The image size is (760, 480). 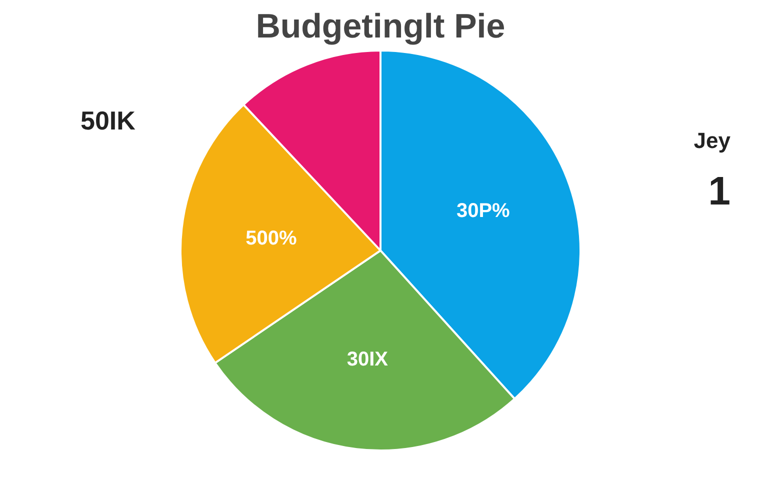 What do you see at coordinates (713, 140) in the screenshot?
I see `text: Jey` at bounding box center [713, 140].